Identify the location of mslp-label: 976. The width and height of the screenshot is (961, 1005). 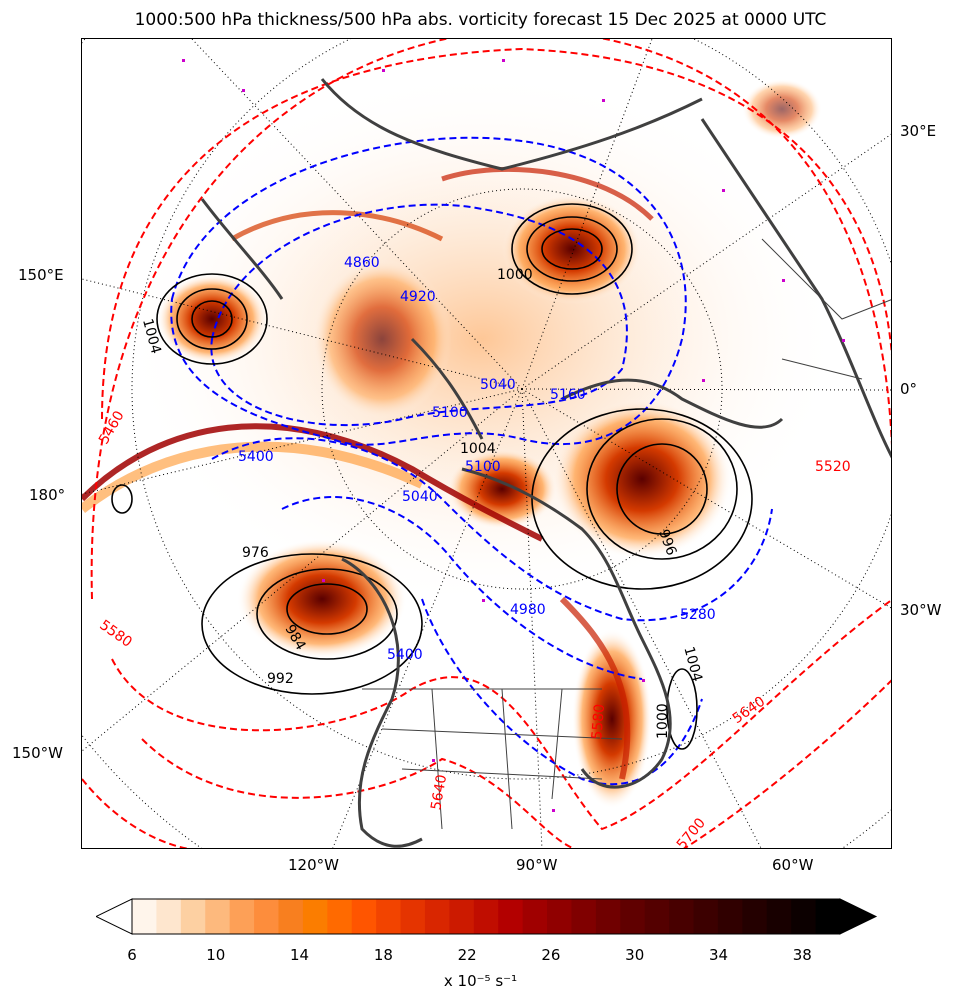
(255, 553).